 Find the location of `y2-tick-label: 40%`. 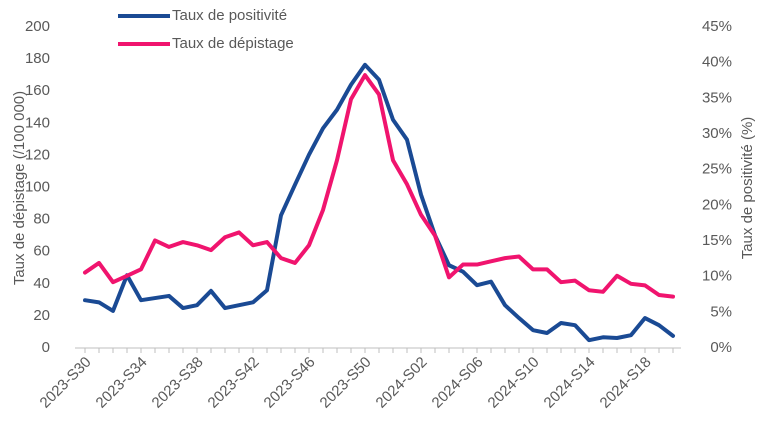

y2-tick-label: 40% is located at coordinates (717, 62).